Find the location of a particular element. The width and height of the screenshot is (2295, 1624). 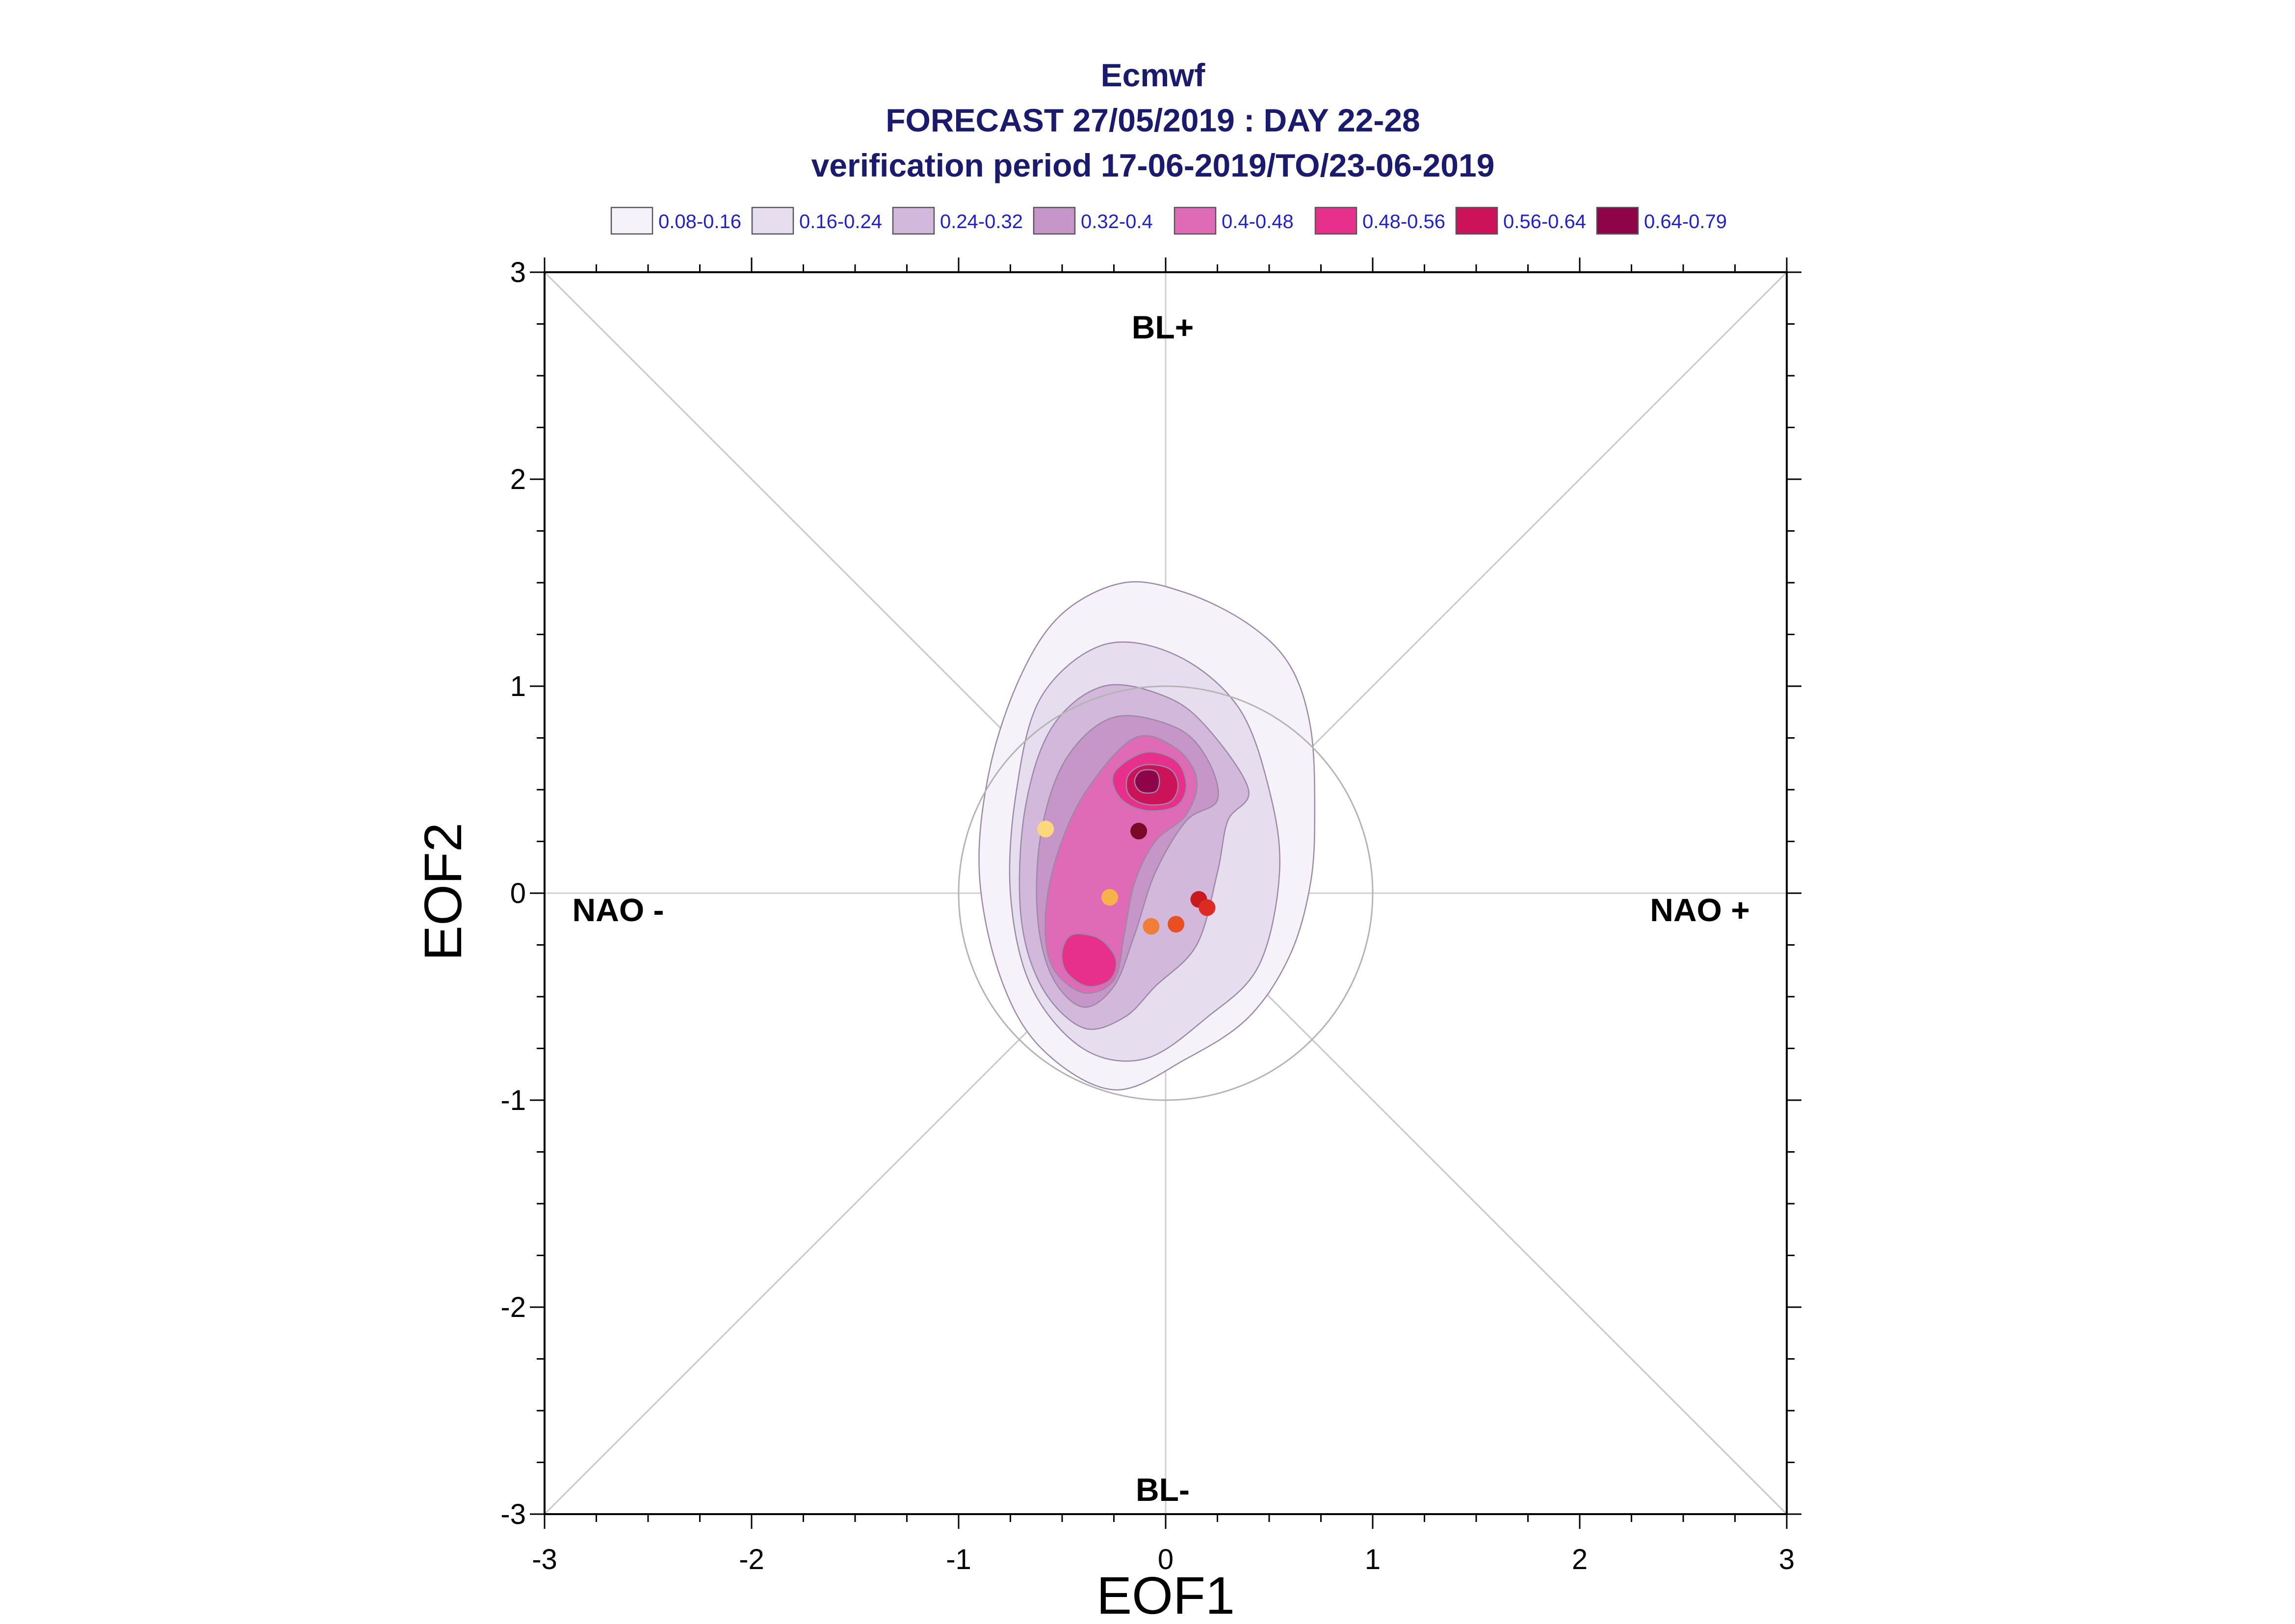

legend-label-4: 0.4-0.48 is located at coordinates (1258, 221).